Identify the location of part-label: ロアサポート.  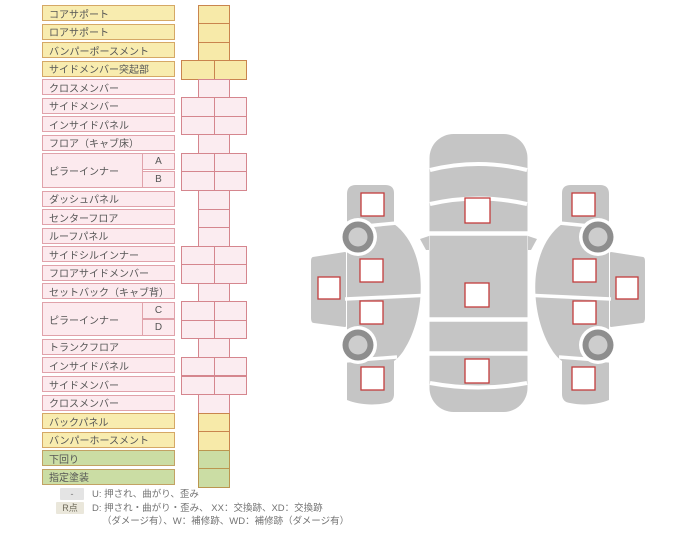
(108, 31).